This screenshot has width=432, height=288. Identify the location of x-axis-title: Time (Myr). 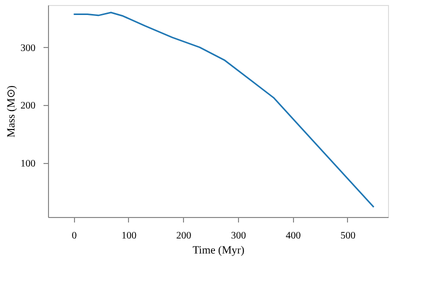
(218, 250).